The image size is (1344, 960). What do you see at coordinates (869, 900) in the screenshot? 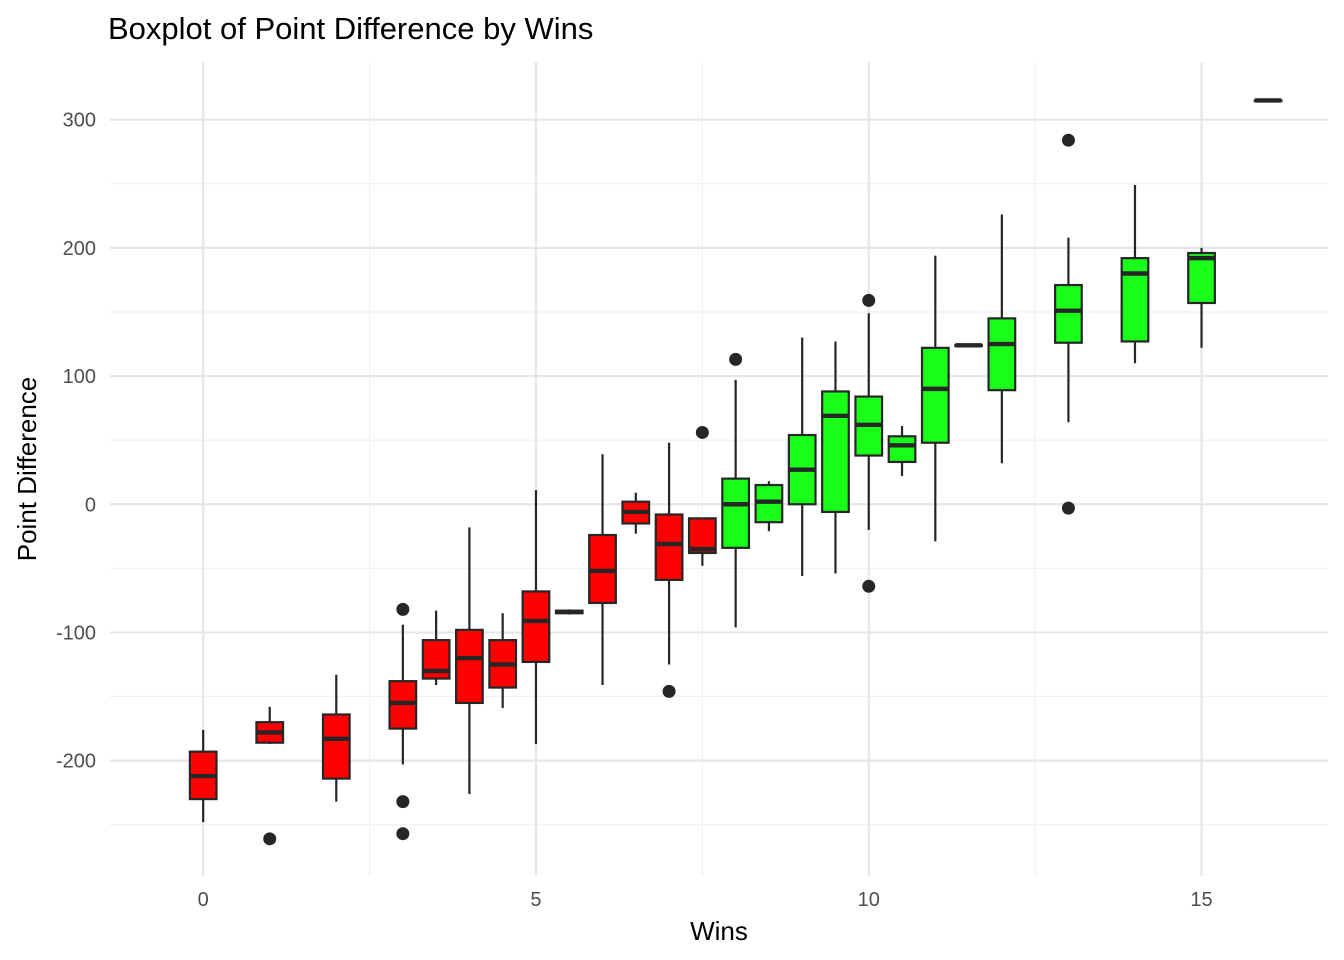
I see `x-tick-label: 10` at bounding box center [869, 900].